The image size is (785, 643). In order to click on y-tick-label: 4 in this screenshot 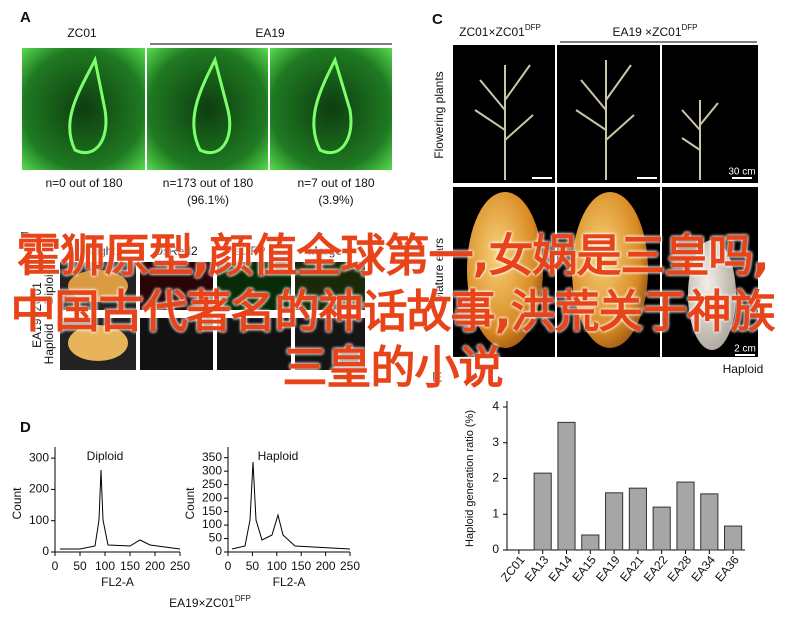, I will do `click(495, 406)`.